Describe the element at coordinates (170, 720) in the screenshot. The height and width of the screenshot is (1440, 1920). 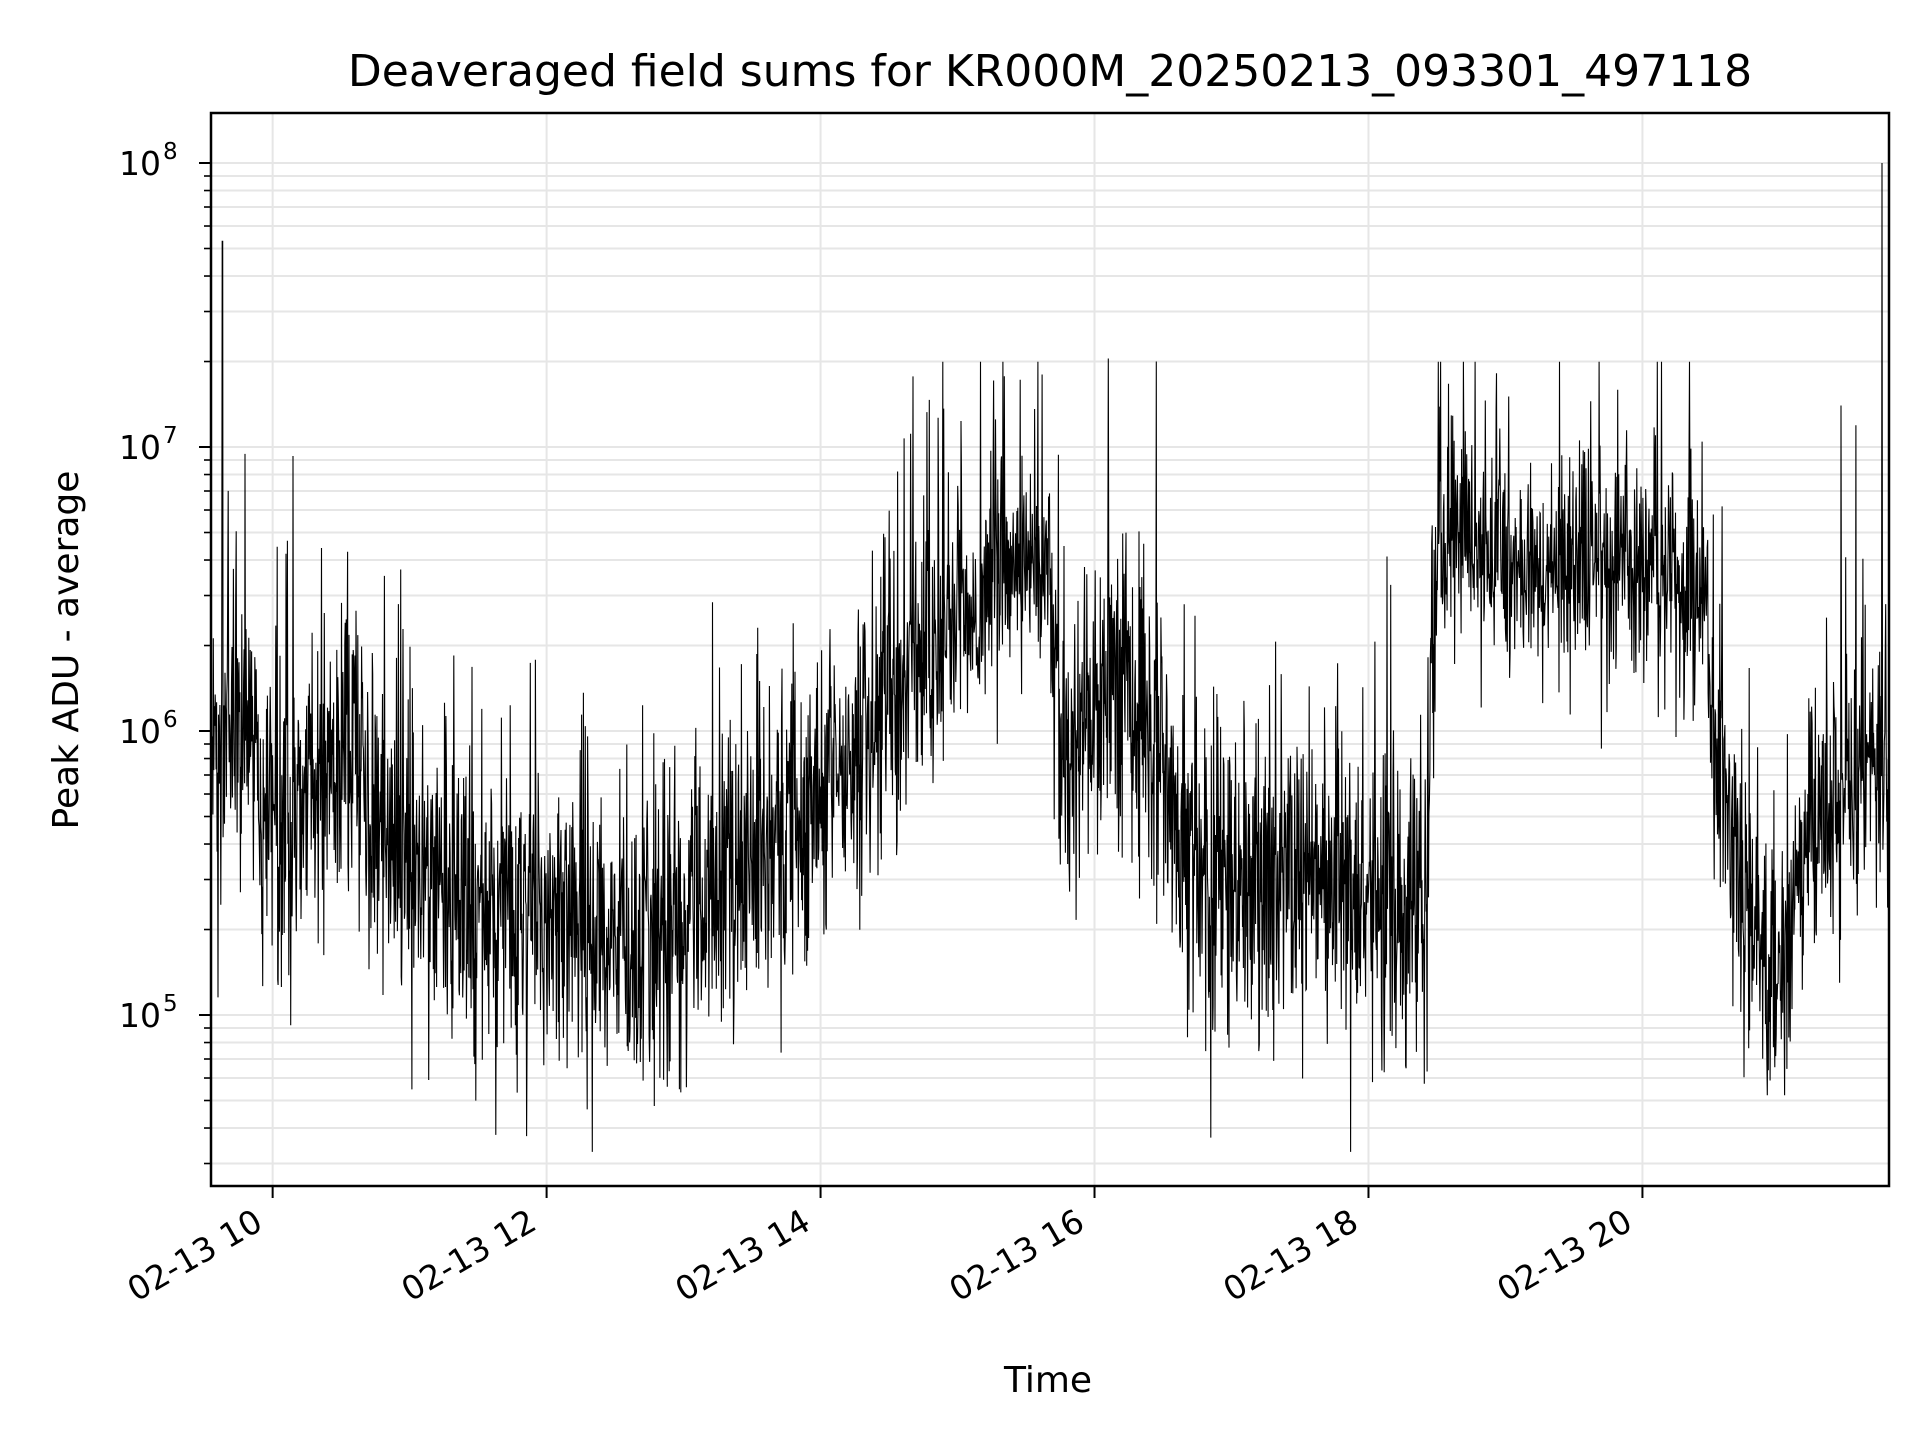
I see `y-tick-exponent: 6` at that location.